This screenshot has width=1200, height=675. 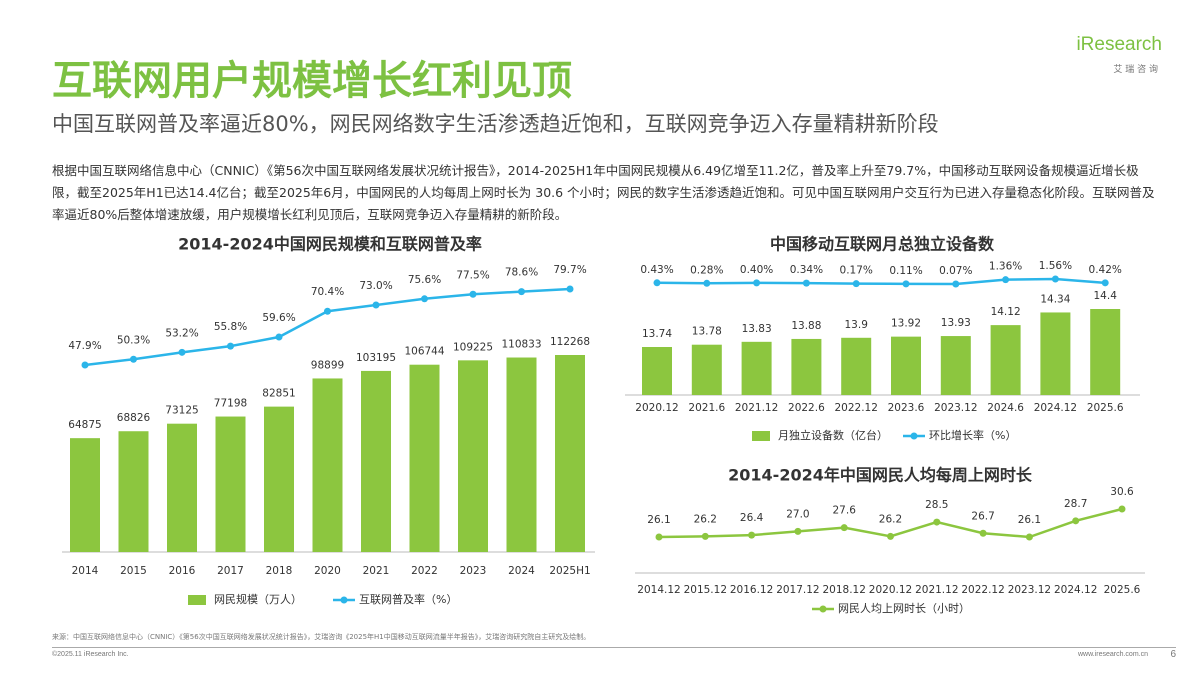 I want to click on x-tick-label: 2021, so click(x=376, y=571).